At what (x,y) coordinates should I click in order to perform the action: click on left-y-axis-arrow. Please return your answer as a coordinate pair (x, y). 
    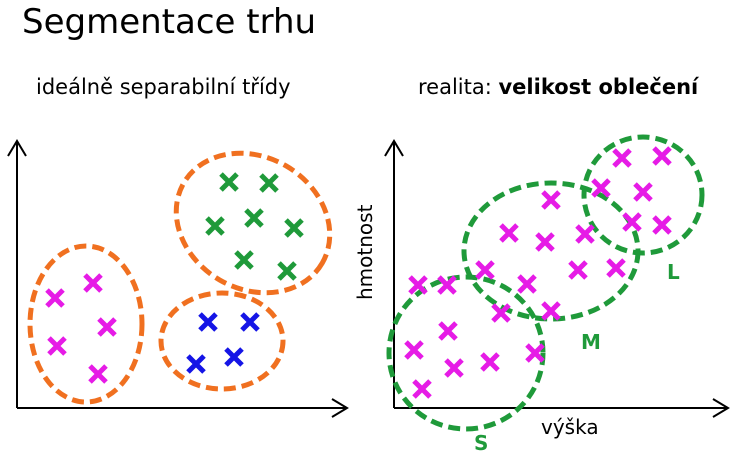
    Looking at the image, I should click on (17, 148).